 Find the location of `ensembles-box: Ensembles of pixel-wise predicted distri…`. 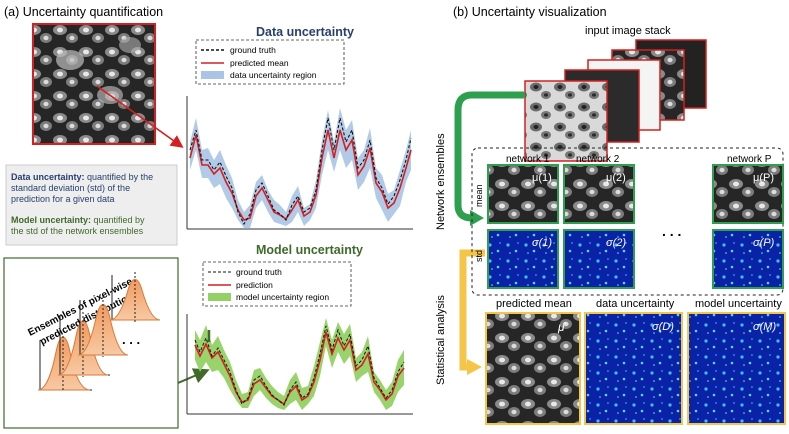

ensembles-box: Ensembles of pixel-wise predicted distri… is located at coordinates (91, 343).